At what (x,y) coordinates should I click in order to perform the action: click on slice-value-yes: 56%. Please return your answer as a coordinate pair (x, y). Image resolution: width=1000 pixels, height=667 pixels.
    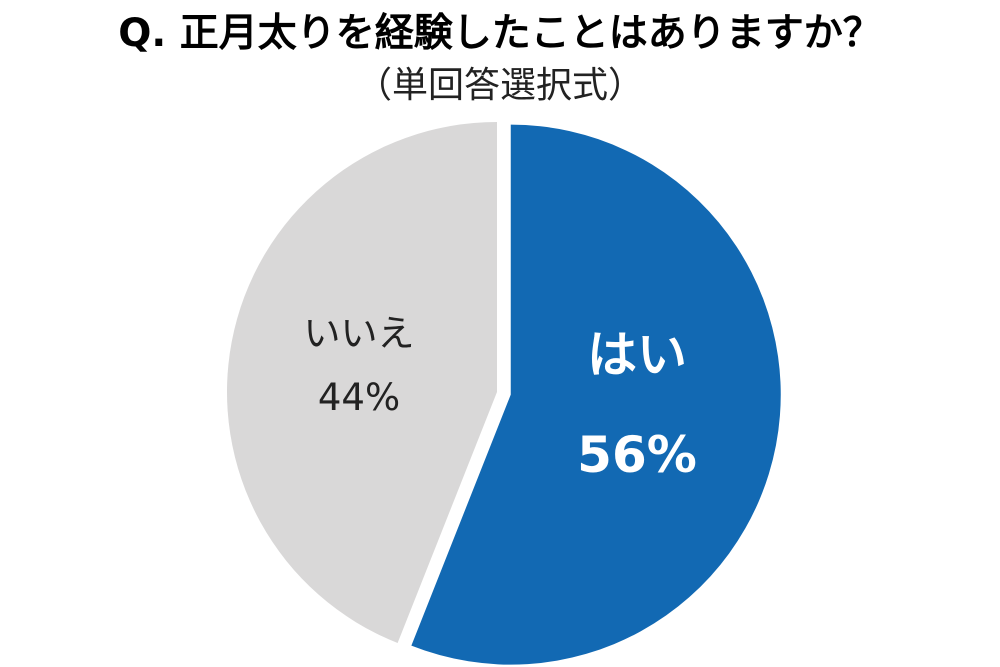
    Looking at the image, I should click on (637, 455).